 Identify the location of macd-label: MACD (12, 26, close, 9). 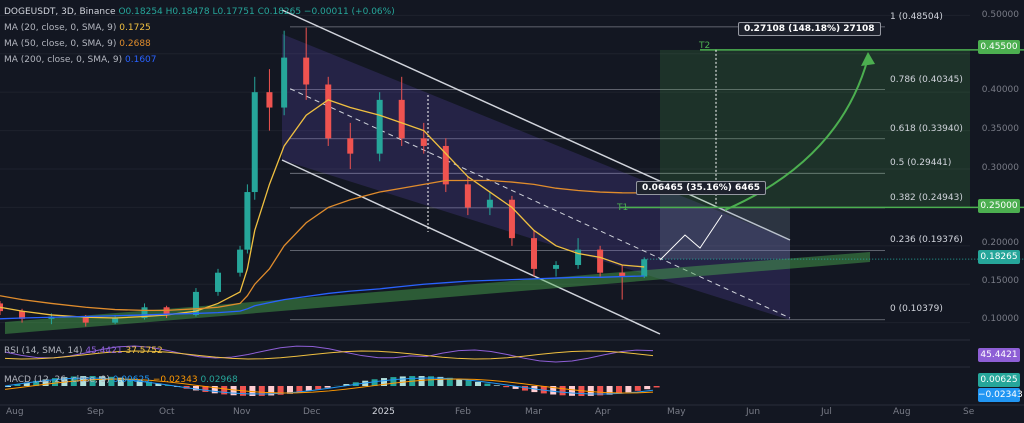
(57, 380).